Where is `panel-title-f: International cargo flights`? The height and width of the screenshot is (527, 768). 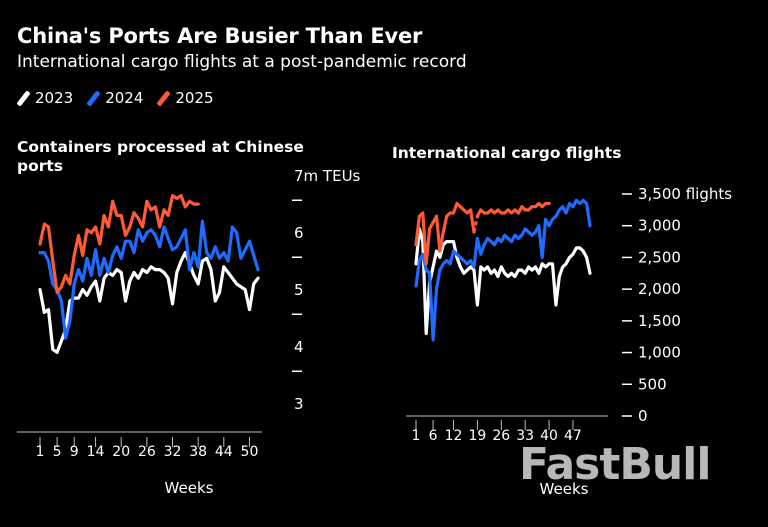
panel-title-f: International cargo flights is located at coordinates (506, 153).